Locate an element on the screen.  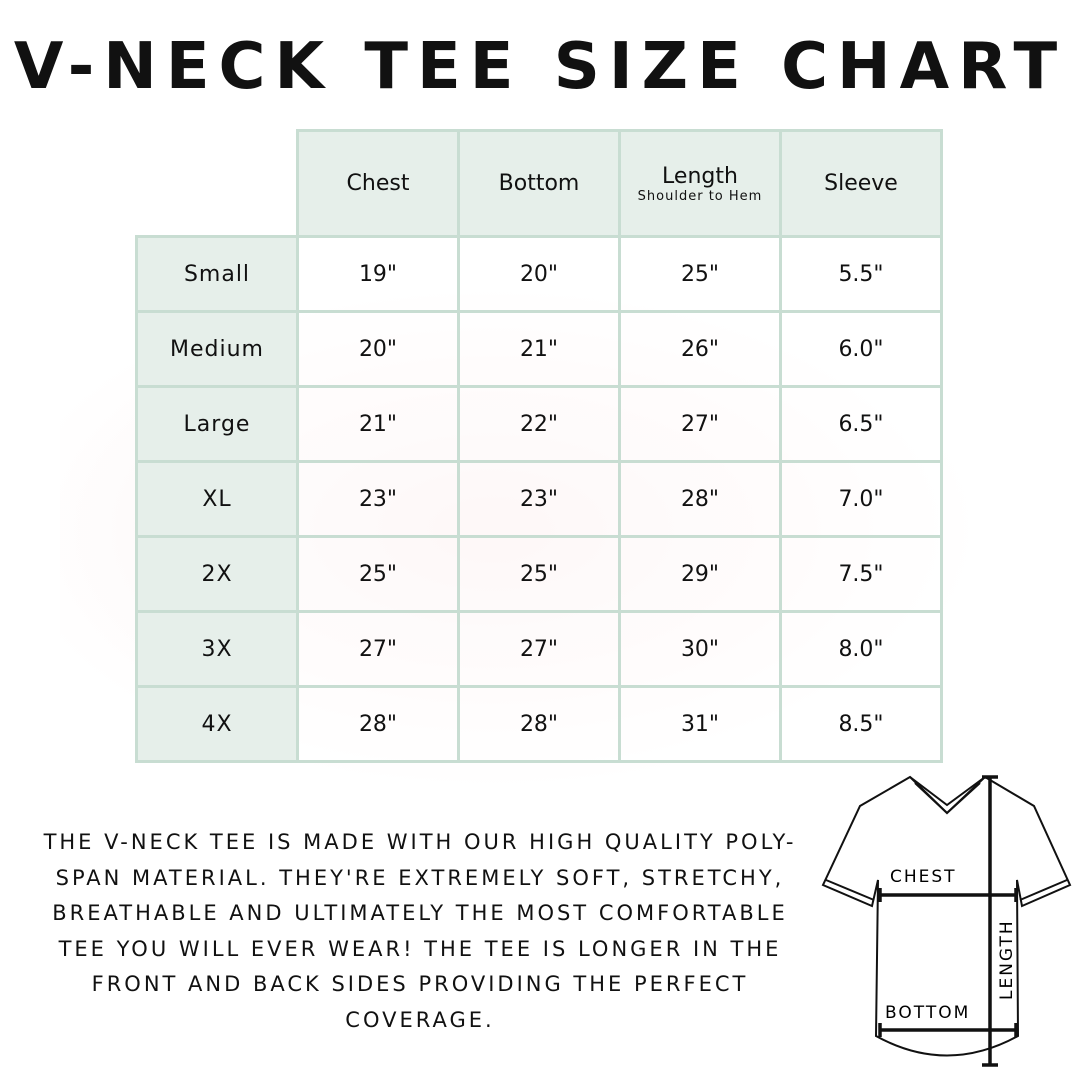
table-row: XL 23" 23" 28" 7.0" is located at coordinates (539, 499).